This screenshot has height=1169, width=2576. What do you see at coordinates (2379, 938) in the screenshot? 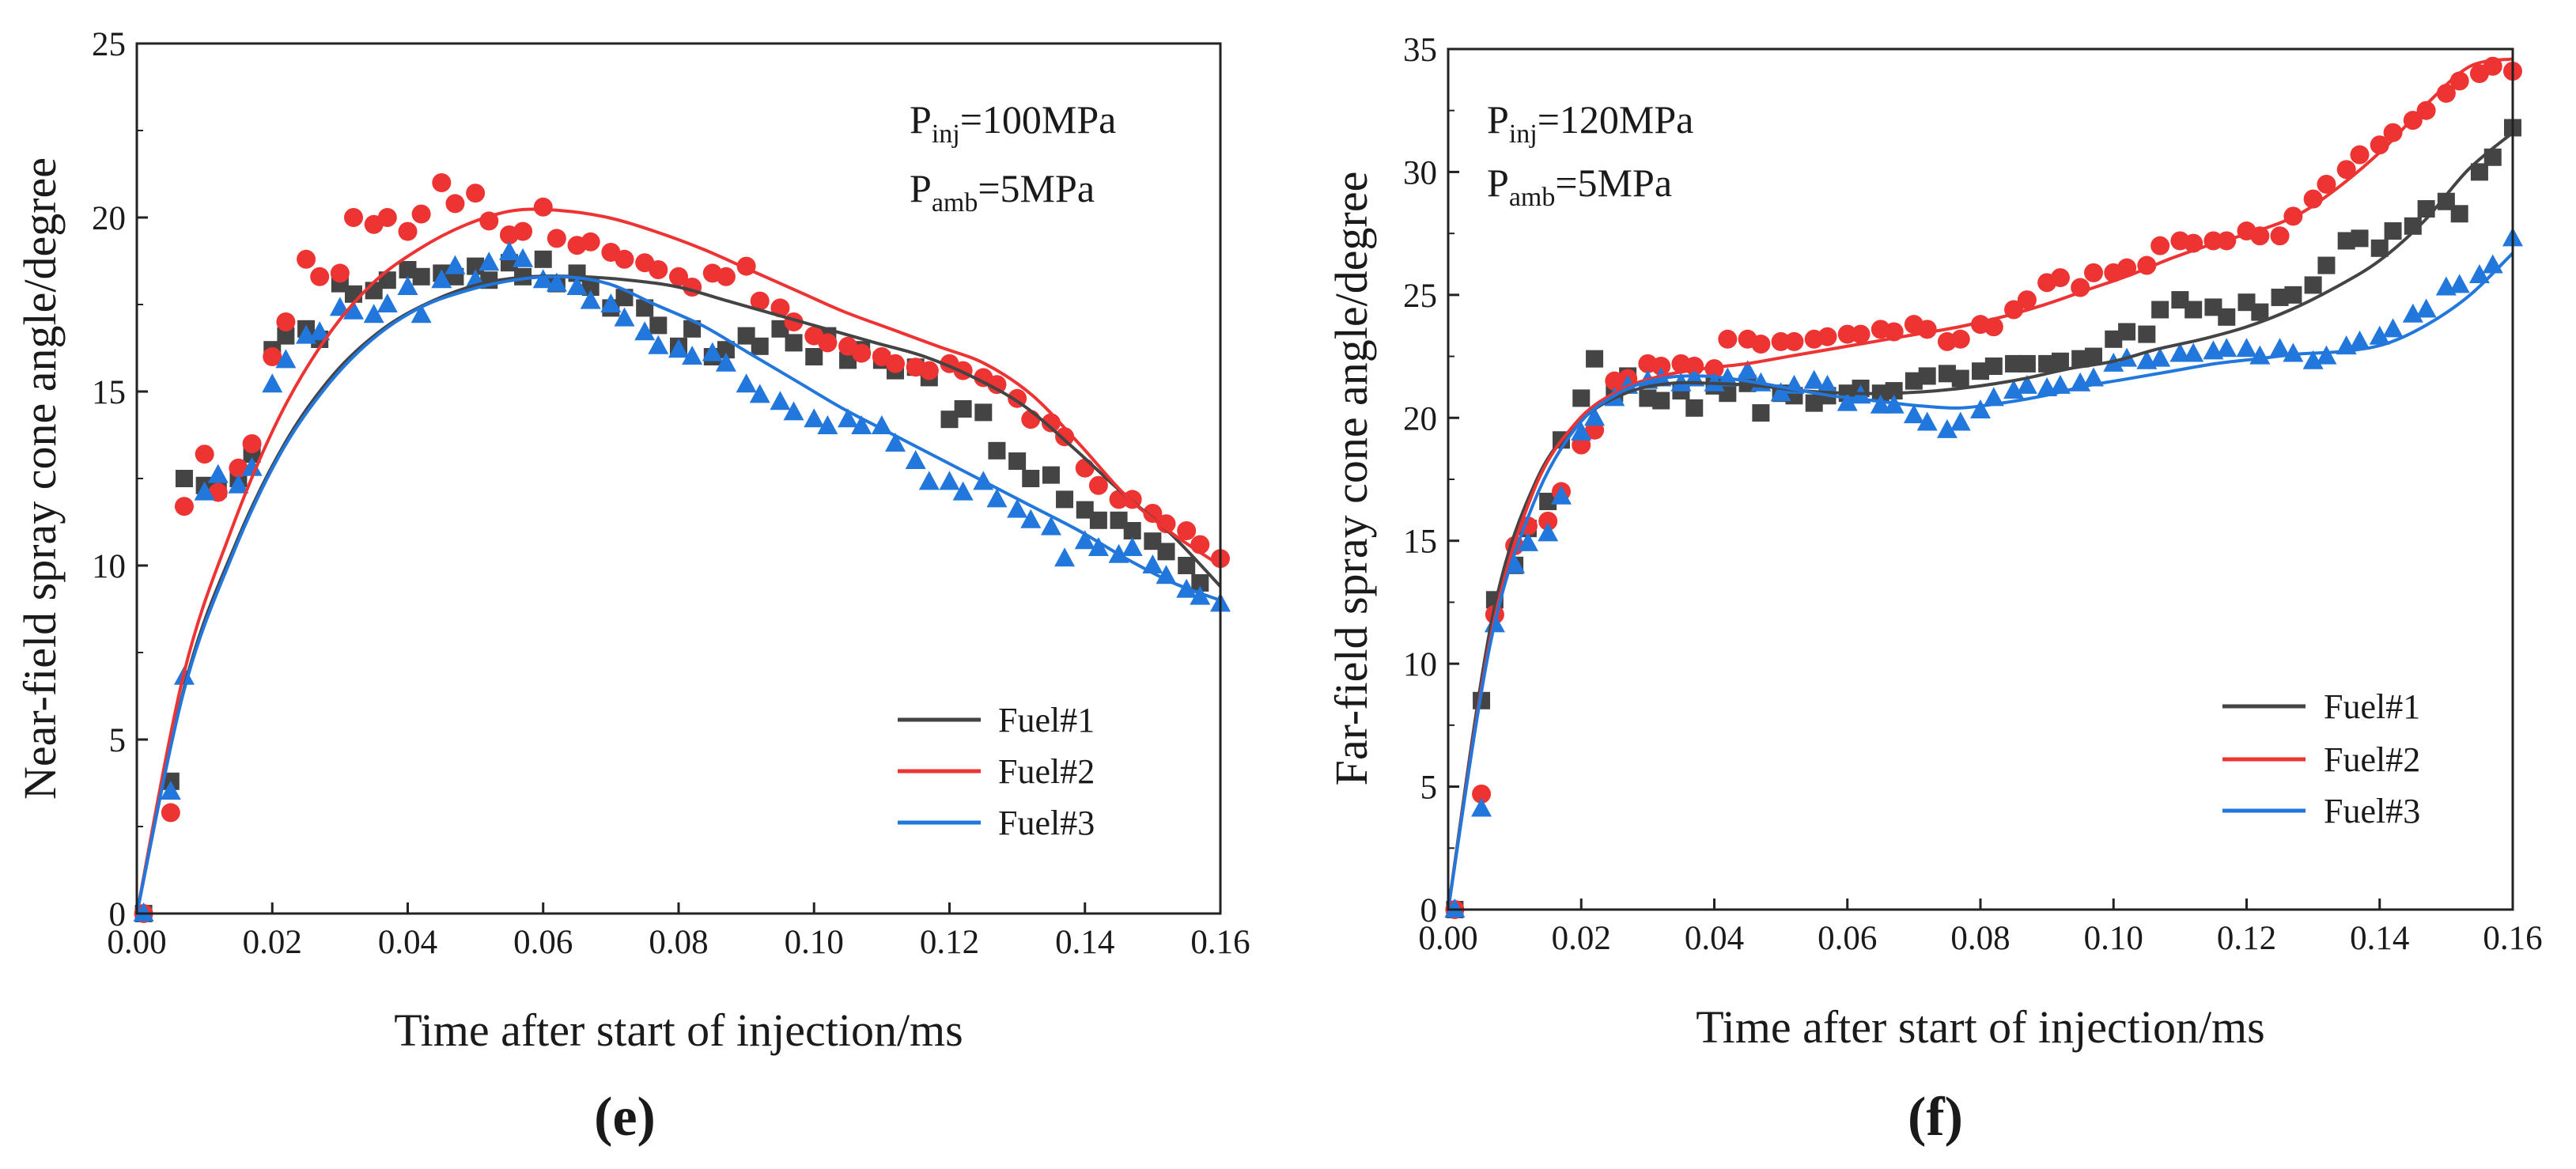
I see `chart-1-x-tick-label: 0.14` at bounding box center [2379, 938].